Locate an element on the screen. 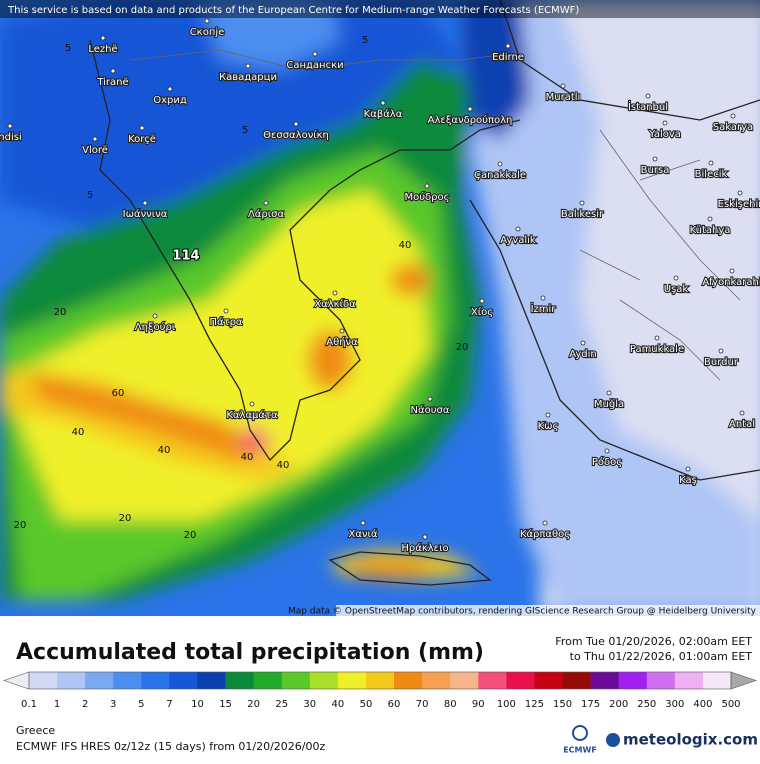 The width and height of the screenshot is (760, 764). city-label: Burdur is located at coordinates (721, 362).